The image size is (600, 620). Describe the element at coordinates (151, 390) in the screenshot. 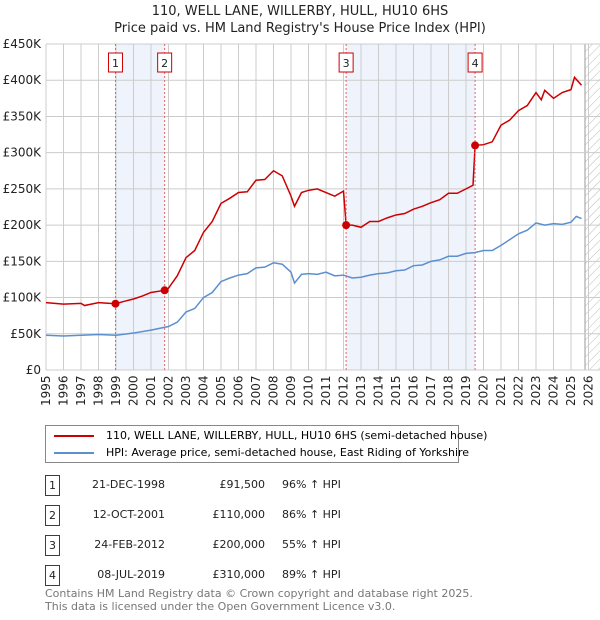

I see `x-tick-label: 2001` at that location.